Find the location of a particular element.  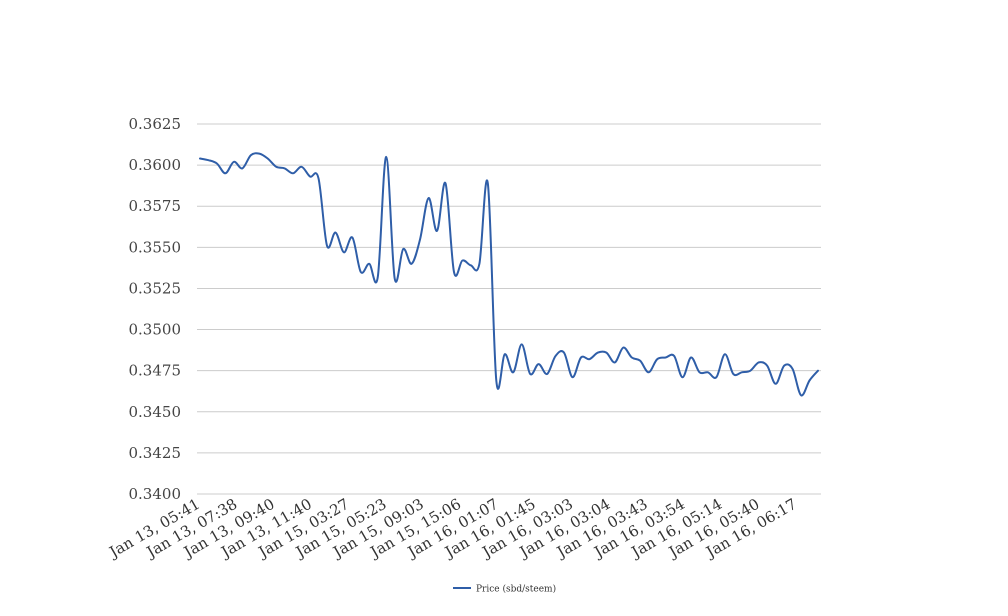

y-tick-label: 0.3575 is located at coordinates (155, 206).